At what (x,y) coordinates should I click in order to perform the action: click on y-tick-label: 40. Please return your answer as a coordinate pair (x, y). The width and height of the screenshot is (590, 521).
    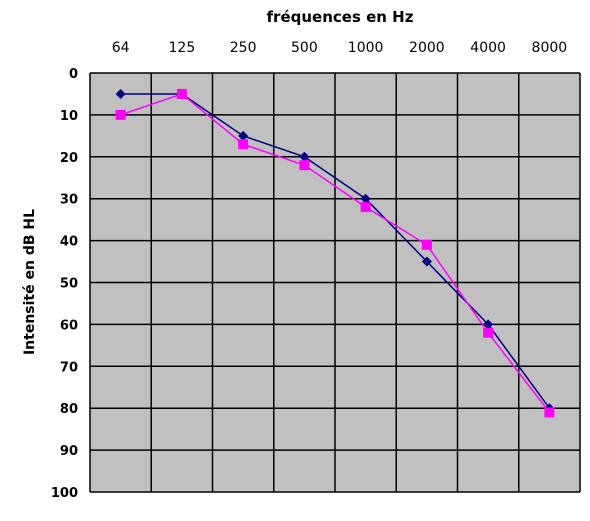
    Looking at the image, I should click on (69, 242).